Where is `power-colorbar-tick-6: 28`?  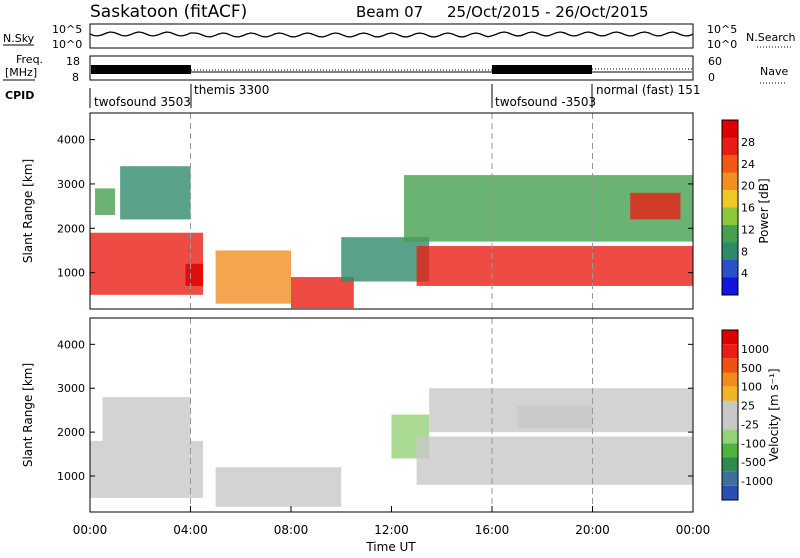 power-colorbar-tick-6: 28 is located at coordinates (748, 142).